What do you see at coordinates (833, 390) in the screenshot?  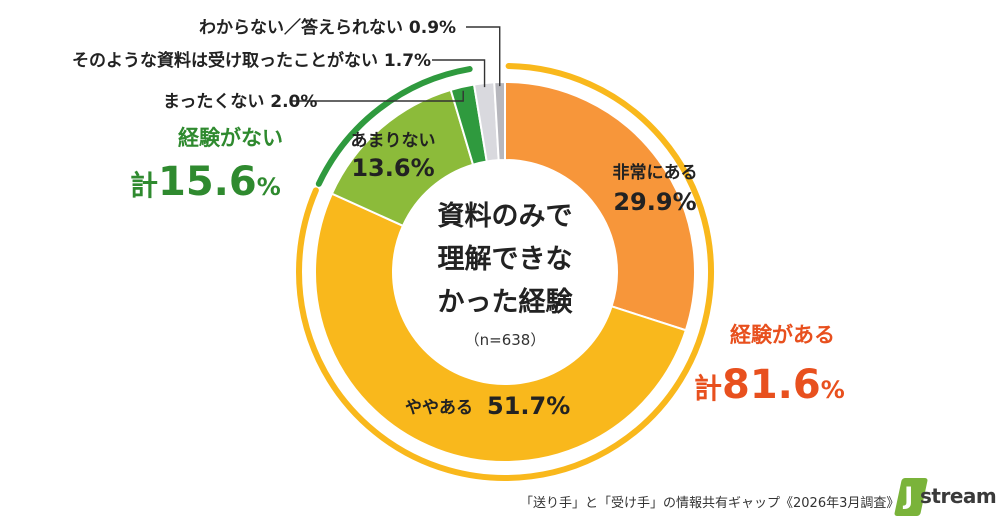 I see `group-yes-pct: %` at bounding box center [833, 390].